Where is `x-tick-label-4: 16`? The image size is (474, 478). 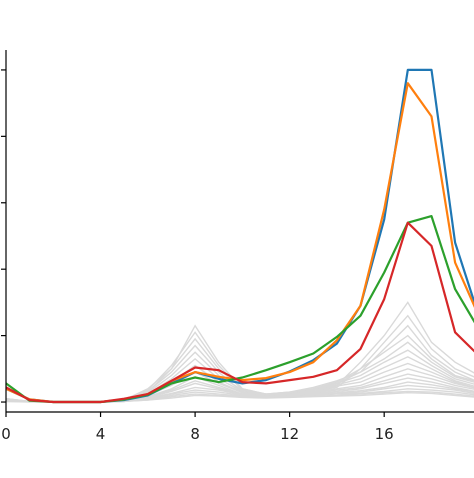
x-tick-label-4: 16 is located at coordinates (384, 434).